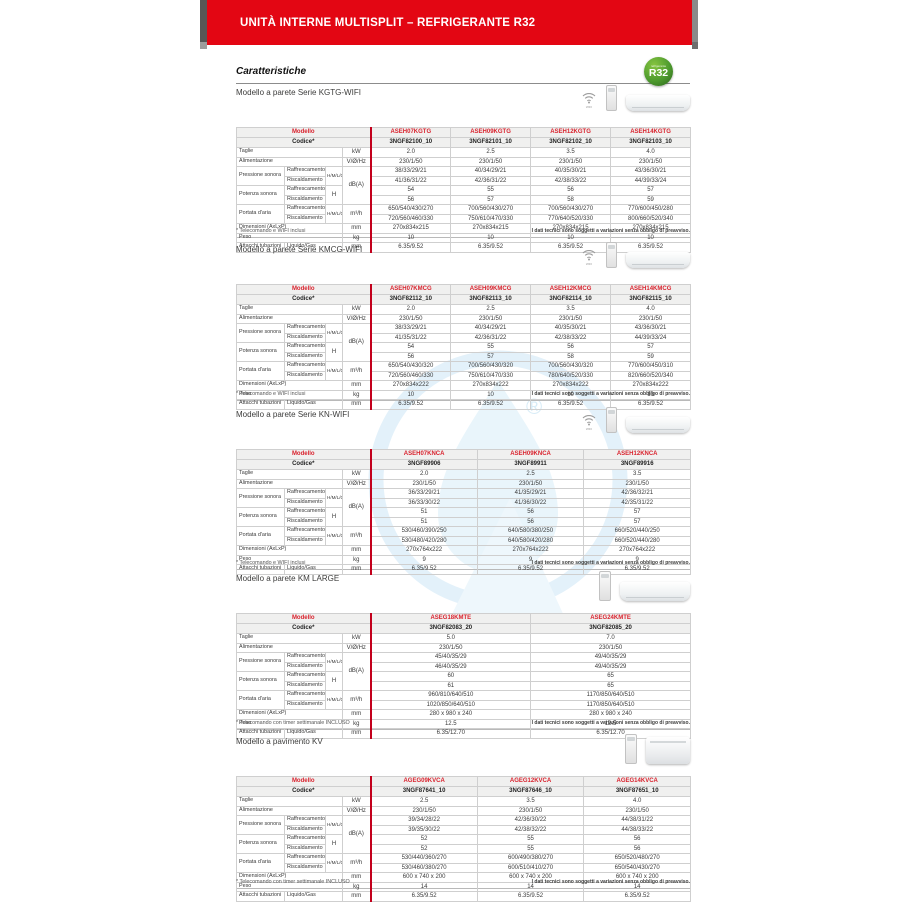 This screenshot has width=900, height=902. I want to click on pressione_riscaldamento-value: 42/38/33/22, so click(571, 180).